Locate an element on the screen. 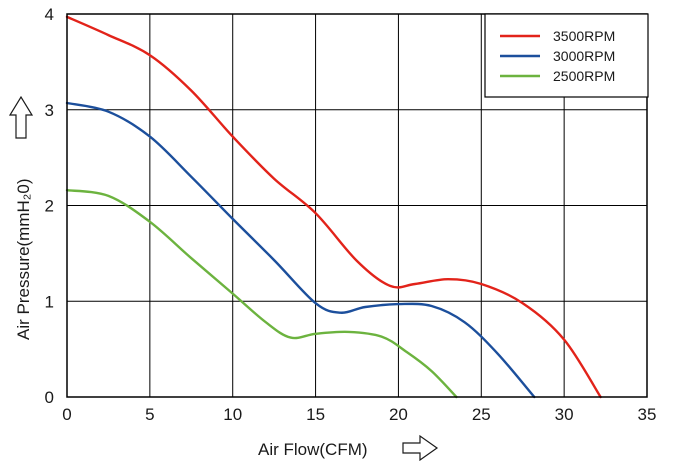  x-tick-label: 30 is located at coordinates (564, 414).